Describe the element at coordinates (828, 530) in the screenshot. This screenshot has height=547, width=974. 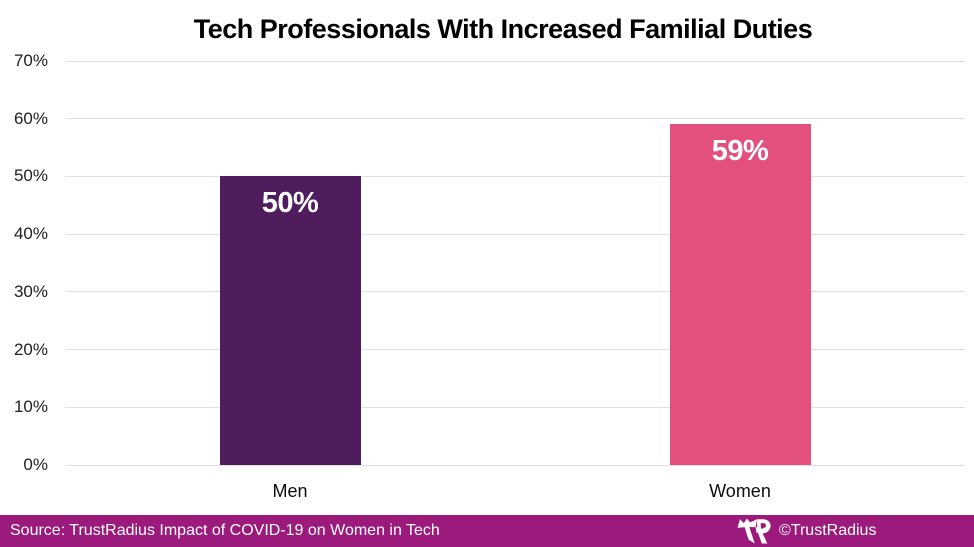
I see `credit-text: ©TrustRadius` at that location.